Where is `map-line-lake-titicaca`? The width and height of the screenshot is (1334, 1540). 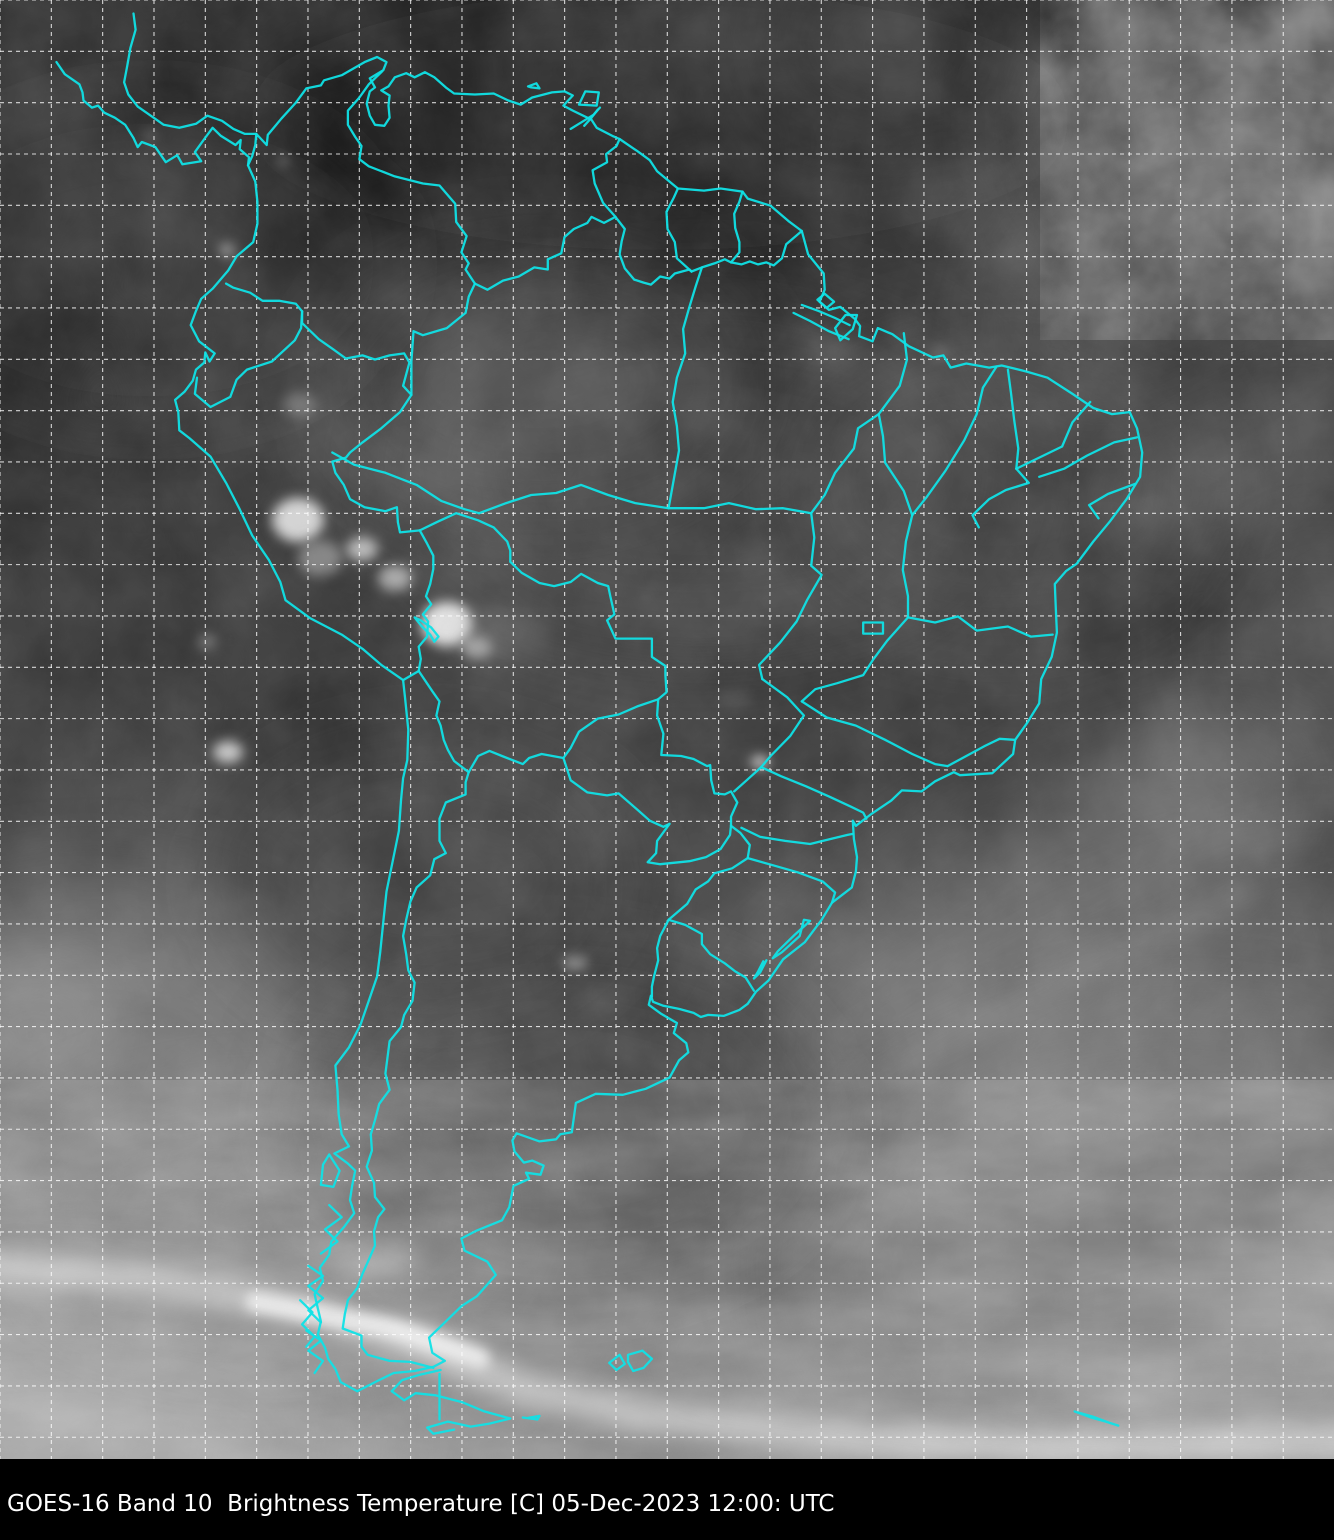
map-line-lake-titicaca is located at coordinates (426, 629).